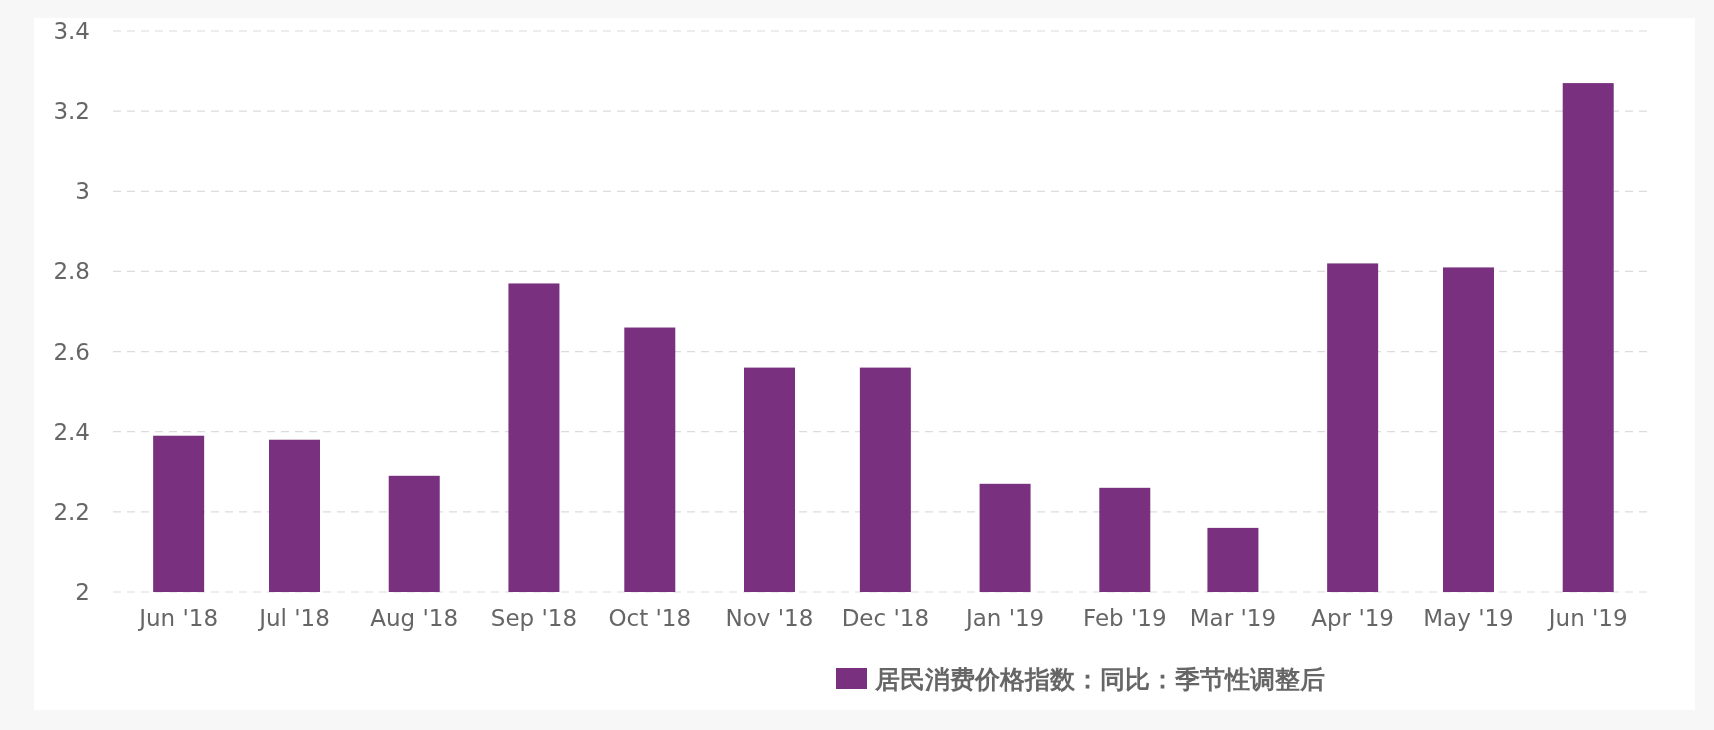 The width and height of the screenshot is (1714, 730). What do you see at coordinates (1233, 618) in the screenshot?
I see `x-tick-label: Mar '19` at bounding box center [1233, 618].